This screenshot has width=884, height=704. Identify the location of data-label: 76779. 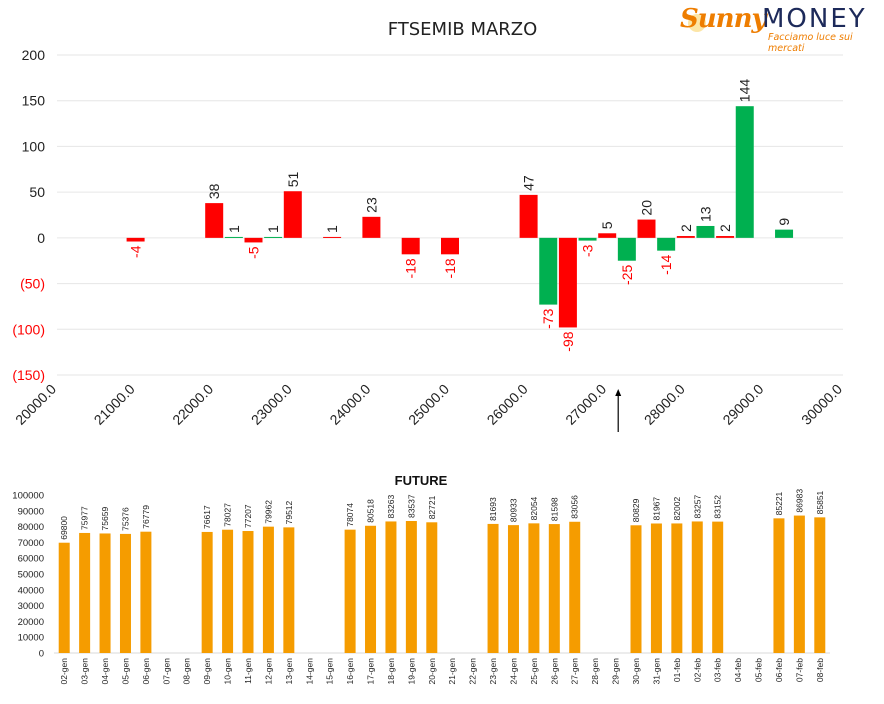
(146, 517).